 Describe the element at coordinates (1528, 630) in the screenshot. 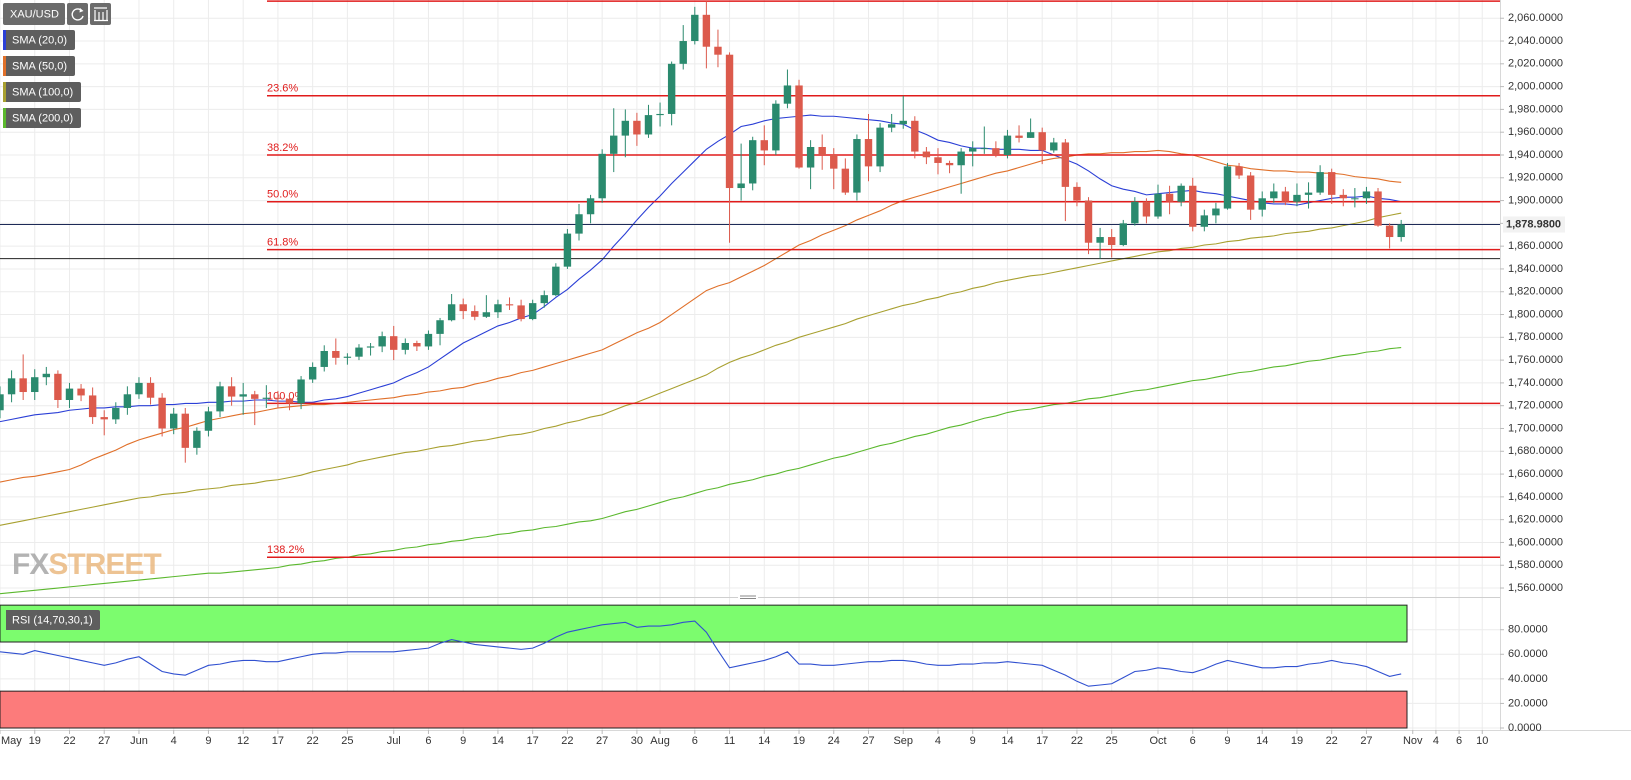

I see `y-tick-label: 80.0000` at that location.